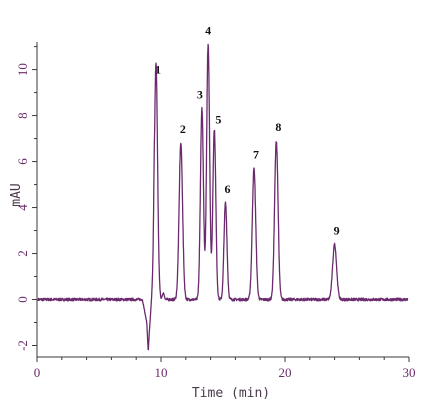  What do you see at coordinates (337, 230) in the screenshot?
I see `peak-label-9: 9` at bounding box center [337, 230].